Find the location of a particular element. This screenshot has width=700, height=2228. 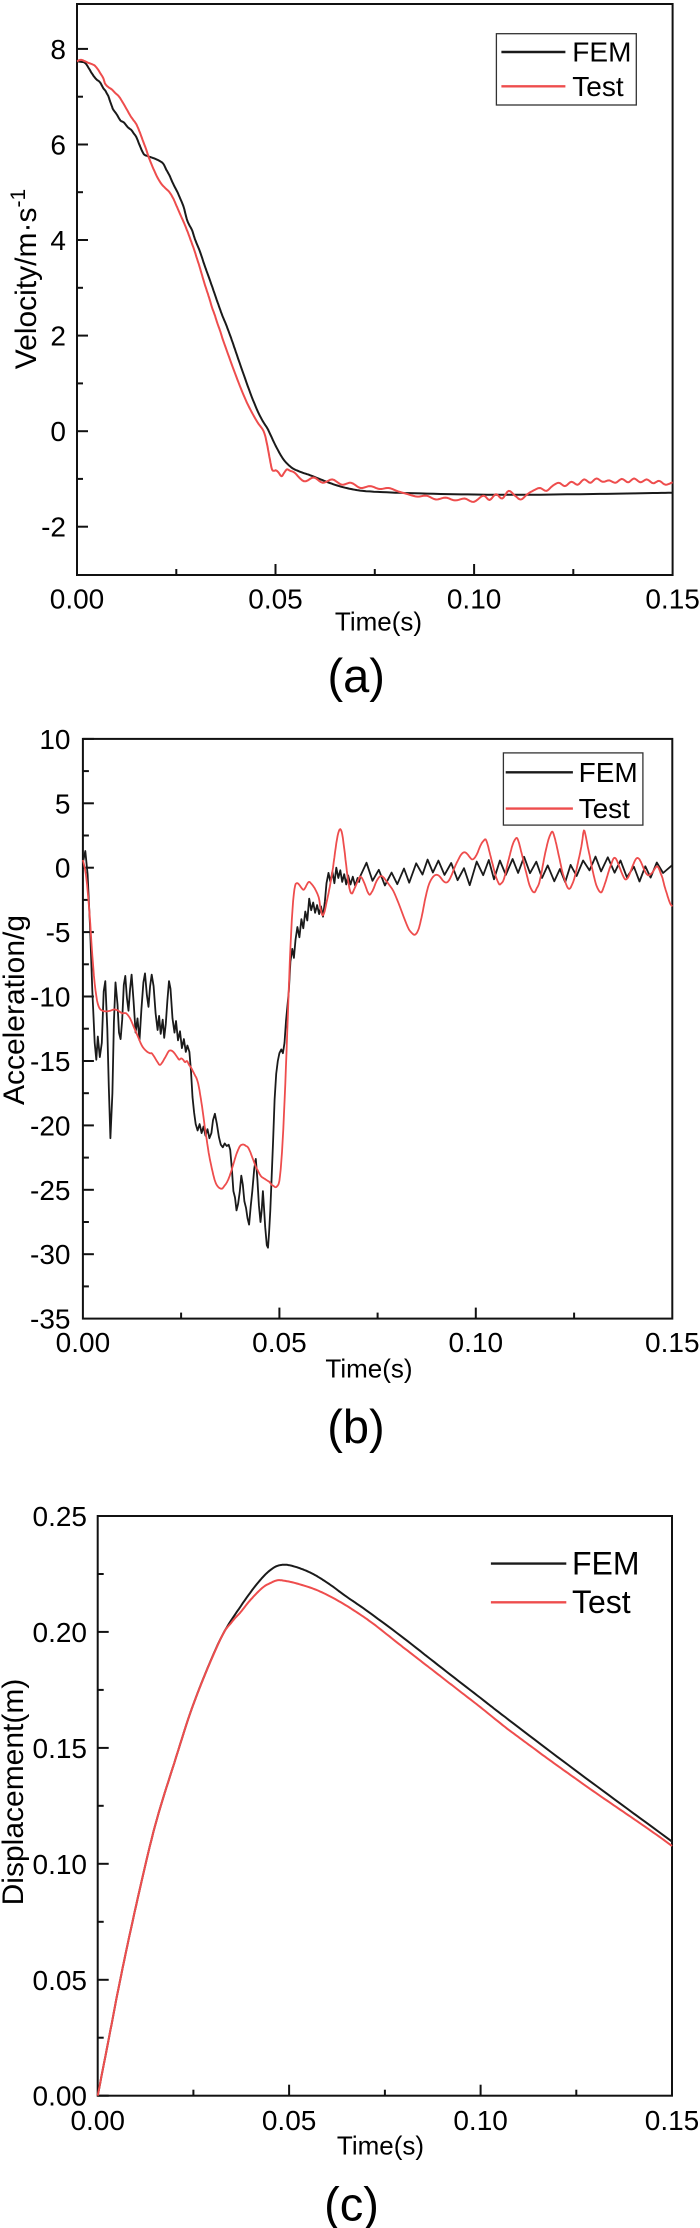

svg-text: Displacement(m) is located at coordinates (15, 1792).